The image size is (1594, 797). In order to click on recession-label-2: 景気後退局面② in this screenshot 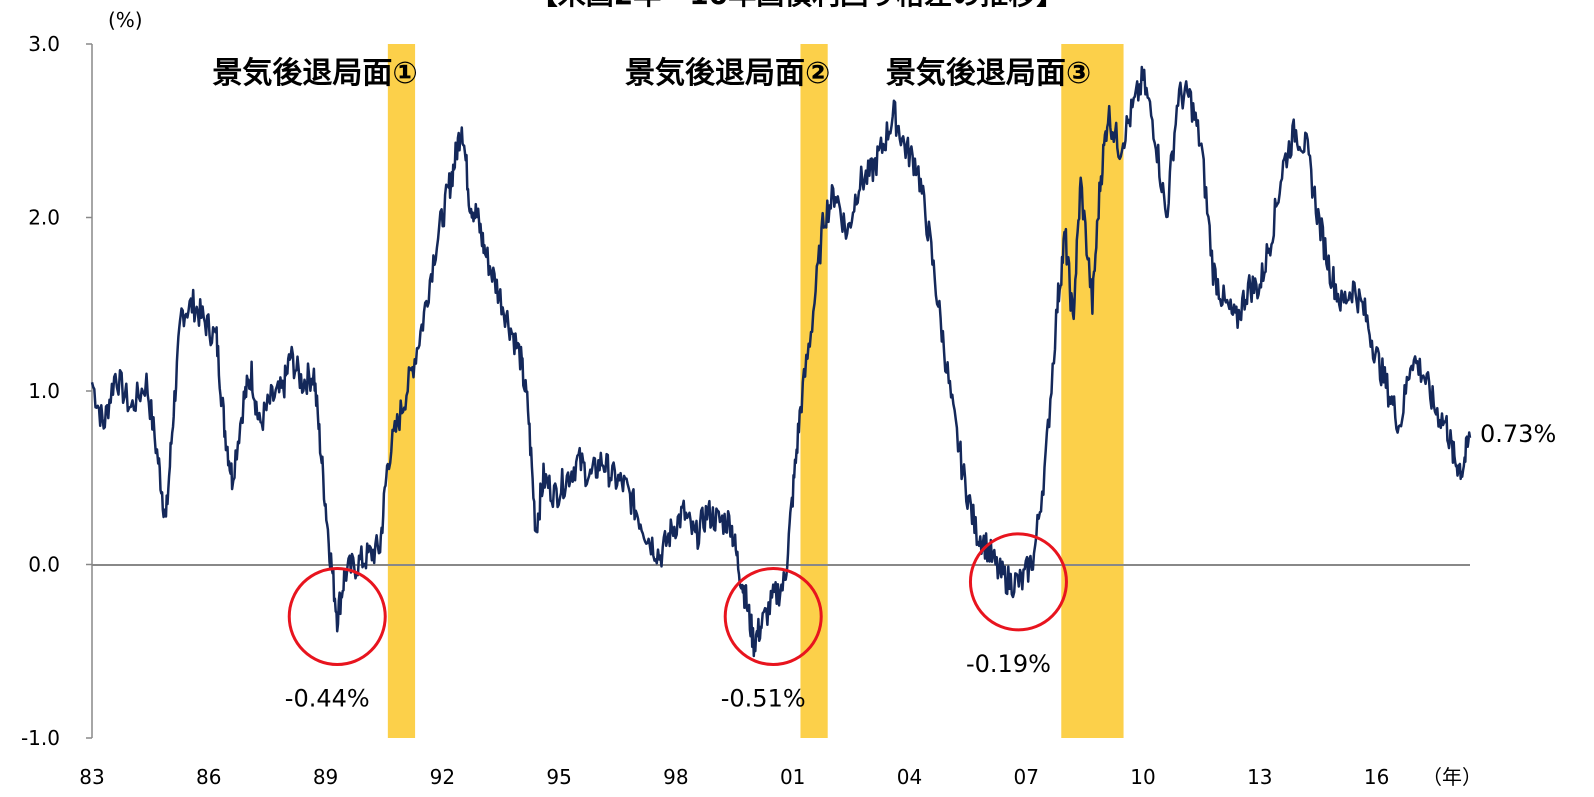, I will do `click(727, 73)`.